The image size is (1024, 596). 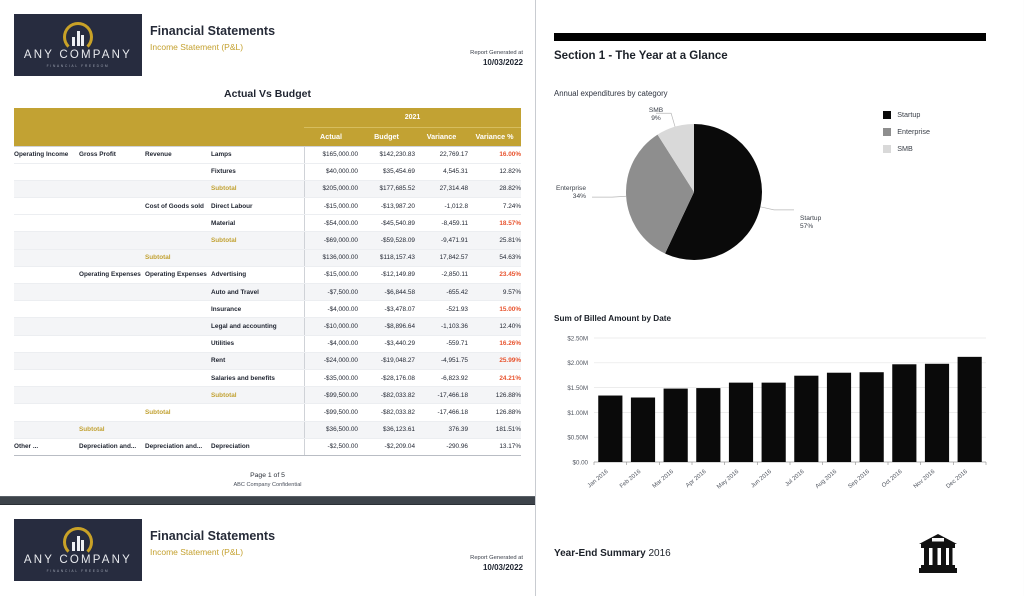 I want to click on bar-jun-2016, so click(x=773, y=422).